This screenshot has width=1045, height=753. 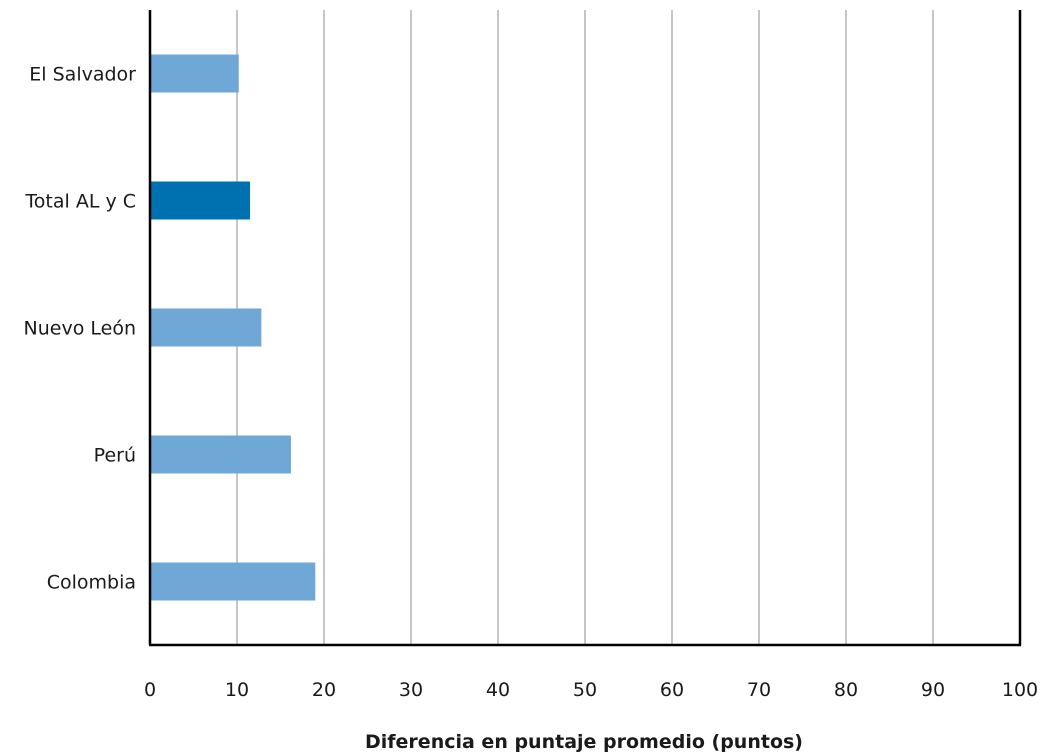 I want to click on x-tick-label: 100, so click(x=1020, y=690).